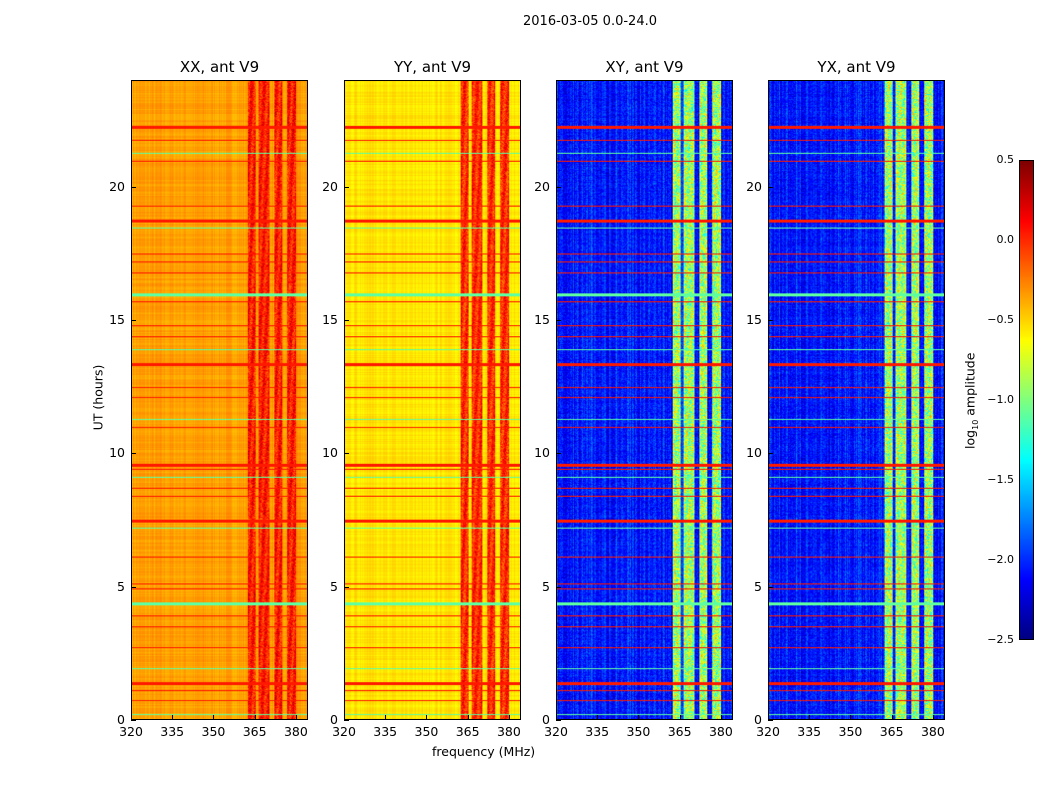 The height and width of the screenshot is (800, 1050). Describe the element at coordinates (1000, 319) in the screenshot. I see `colorbar-tick-label: −0.5` at that location.